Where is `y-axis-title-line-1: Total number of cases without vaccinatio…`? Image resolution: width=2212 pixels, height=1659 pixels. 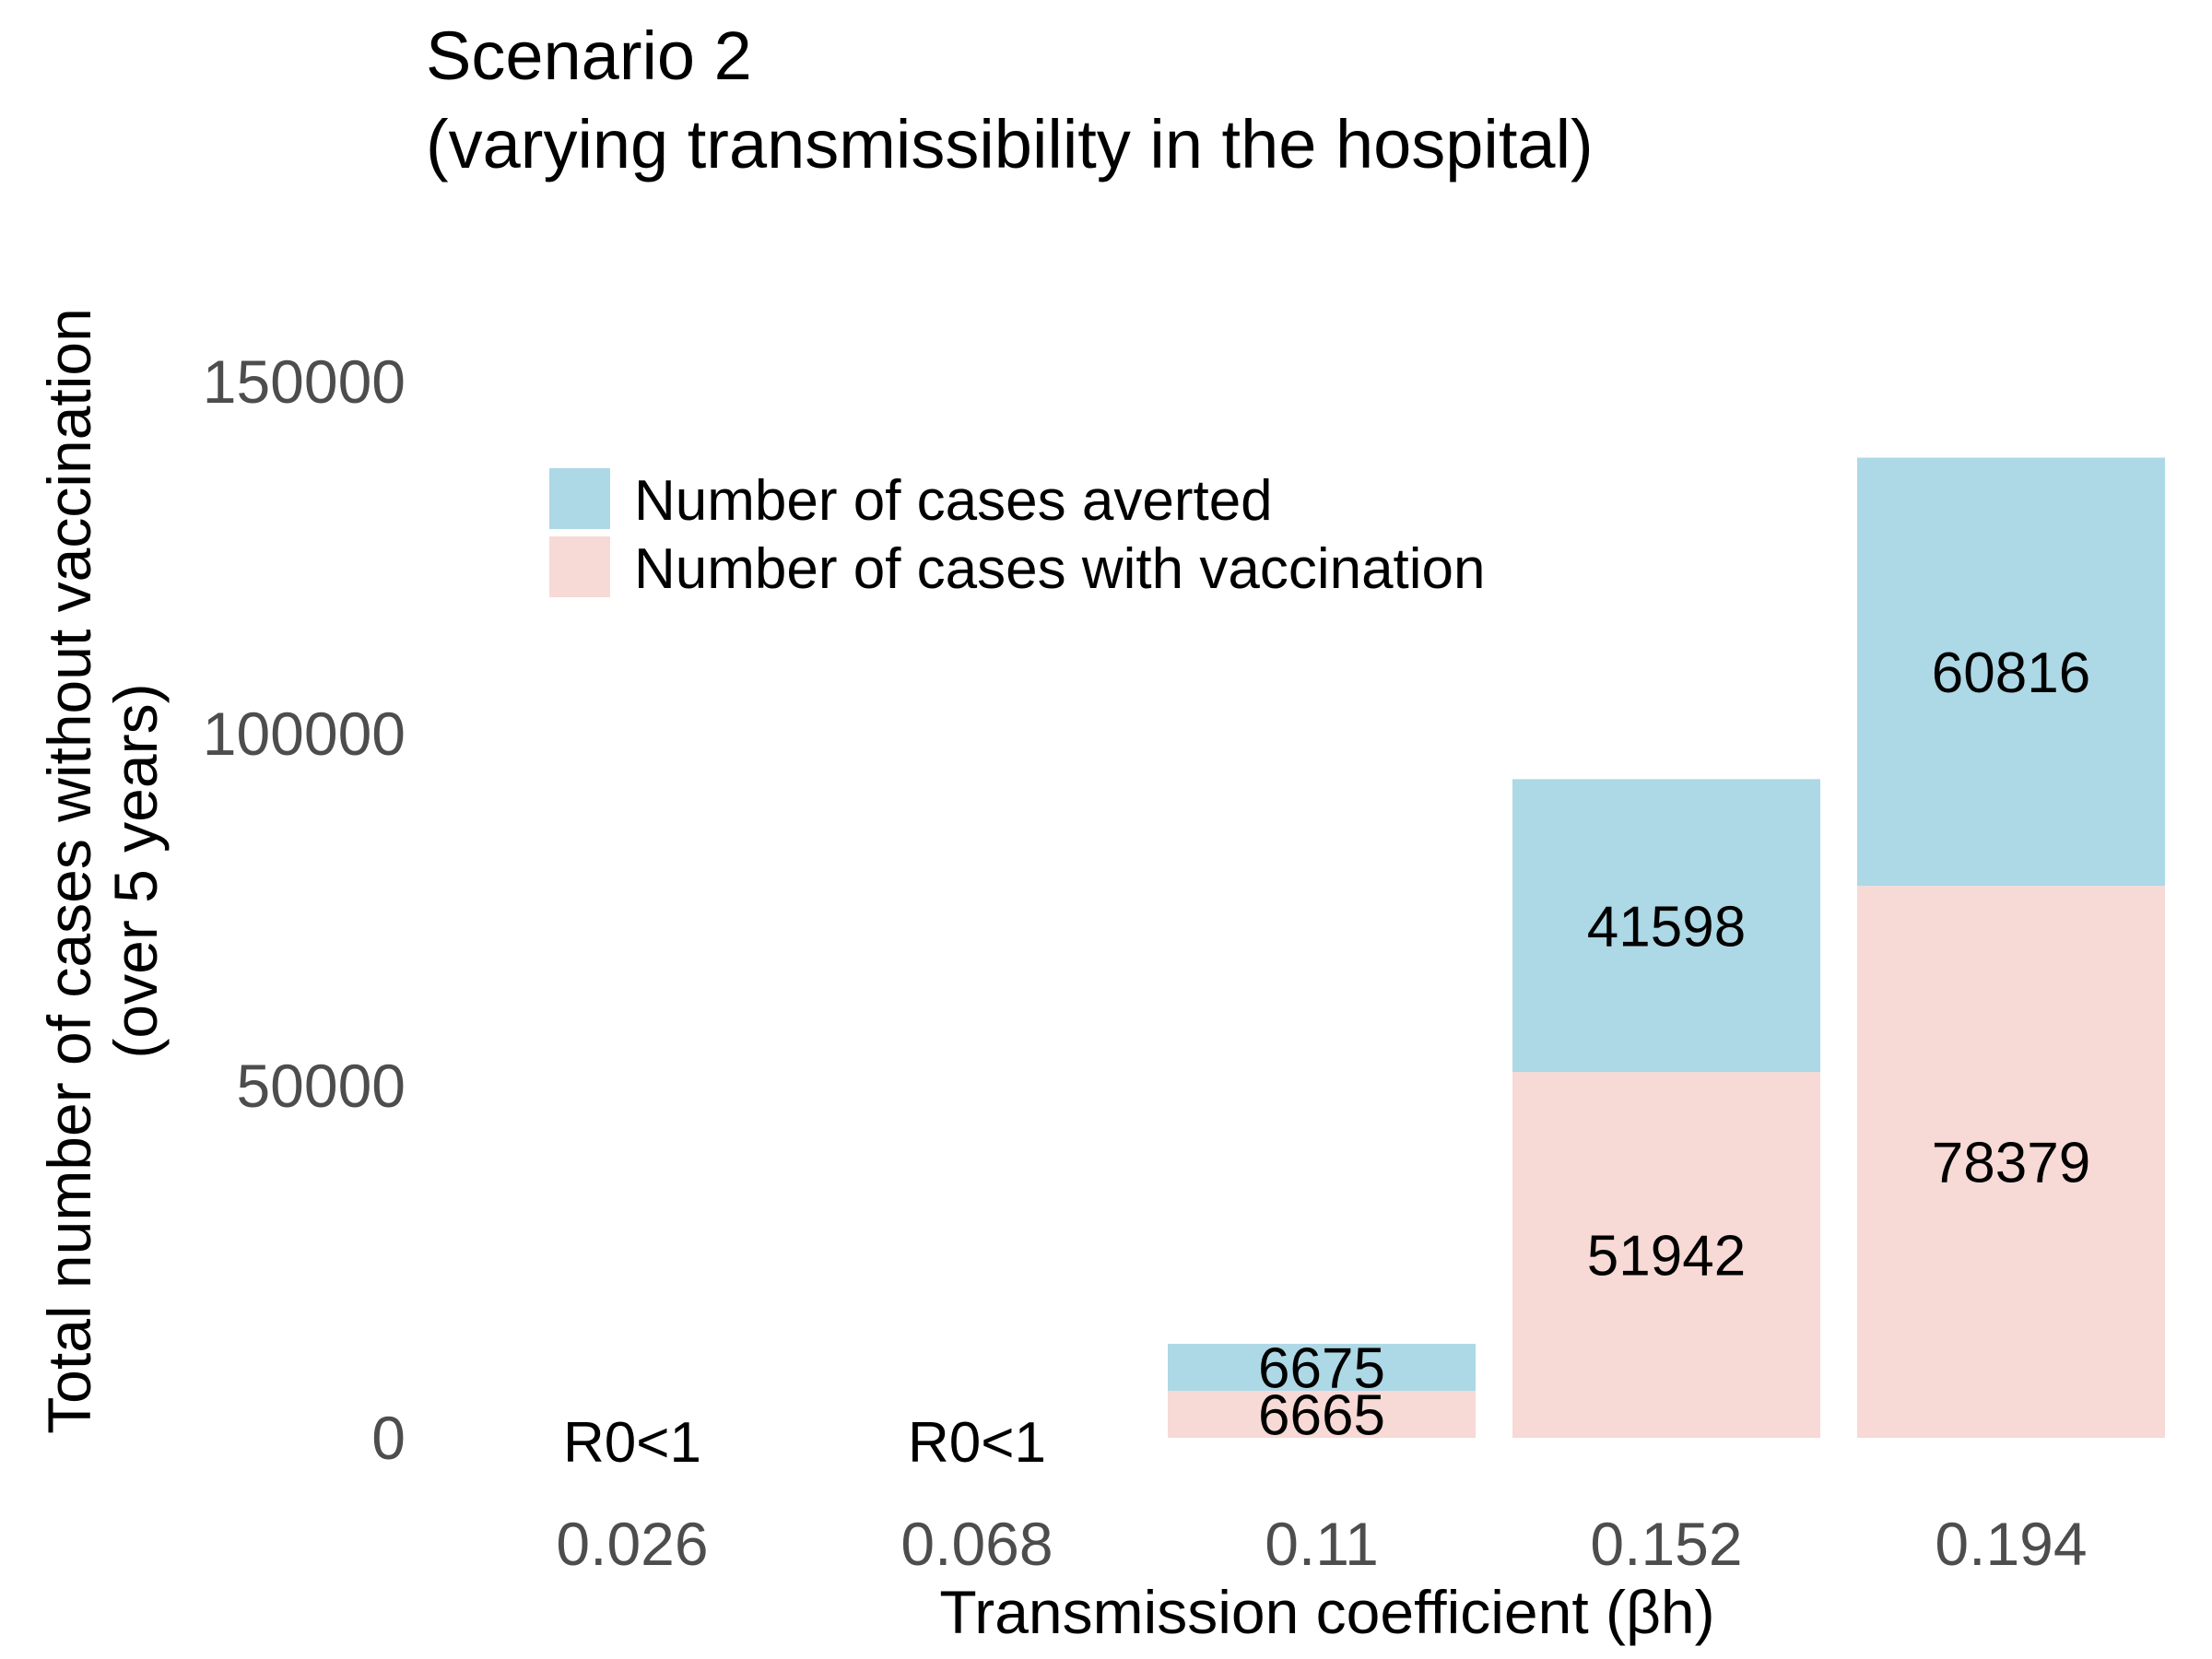
y-axis-title-line-1: Total number of cases without vaccinatio… is located at coordinates (69, 871).